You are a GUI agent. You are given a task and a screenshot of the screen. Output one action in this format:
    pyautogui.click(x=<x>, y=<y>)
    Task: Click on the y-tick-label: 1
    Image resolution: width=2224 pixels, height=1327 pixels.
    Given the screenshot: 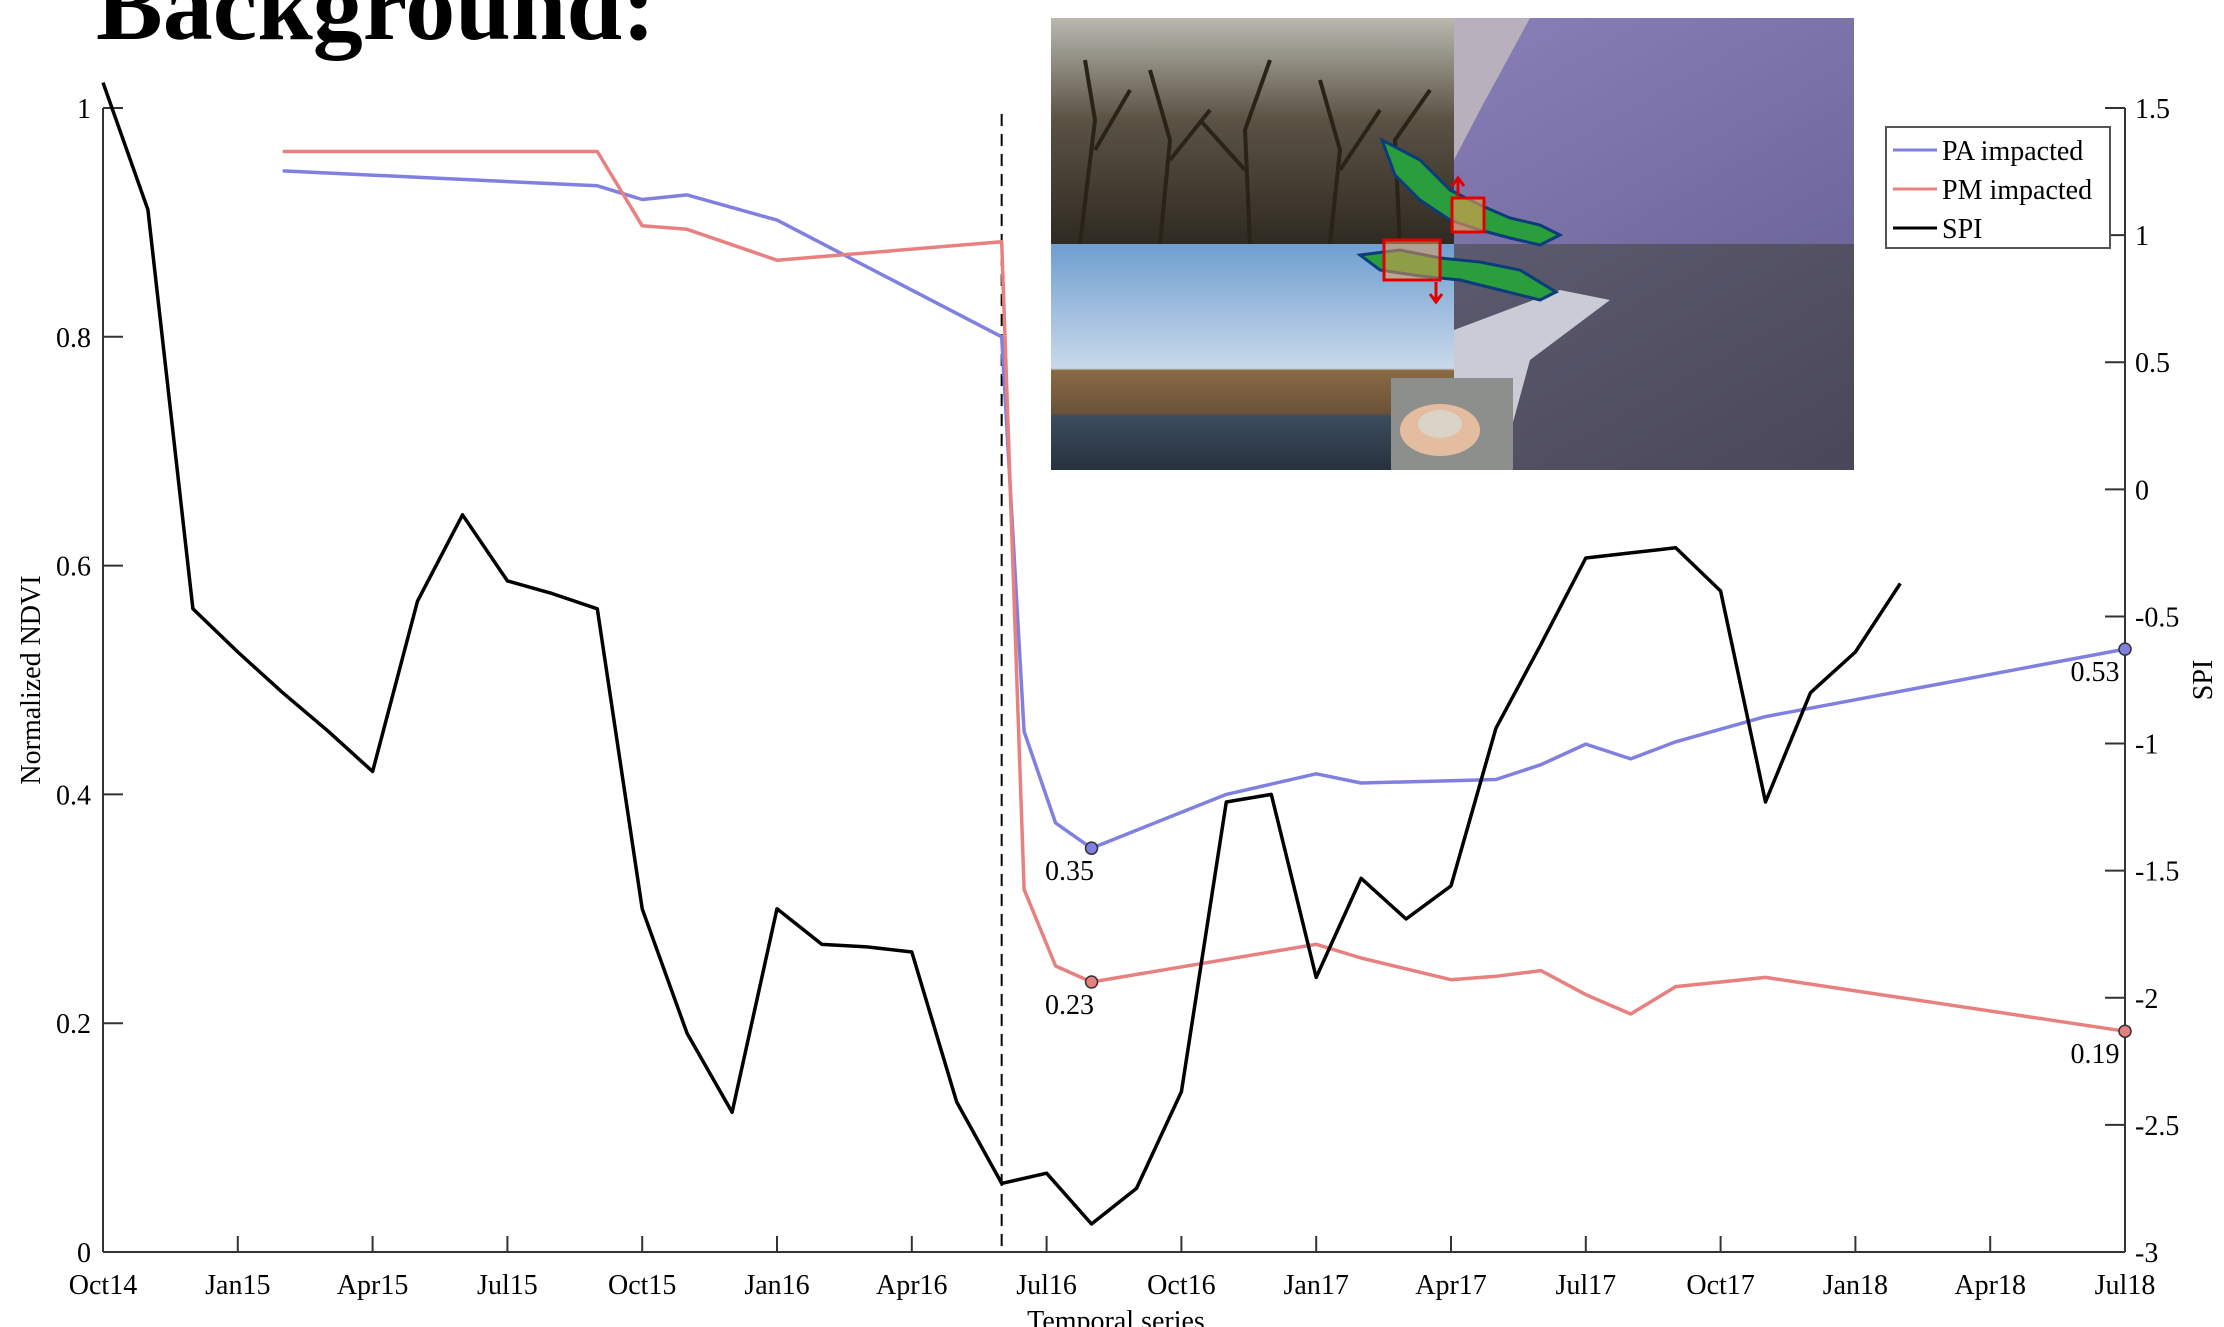 What is the action you would take?
    pyautogui.click(x=84, y=109)
    